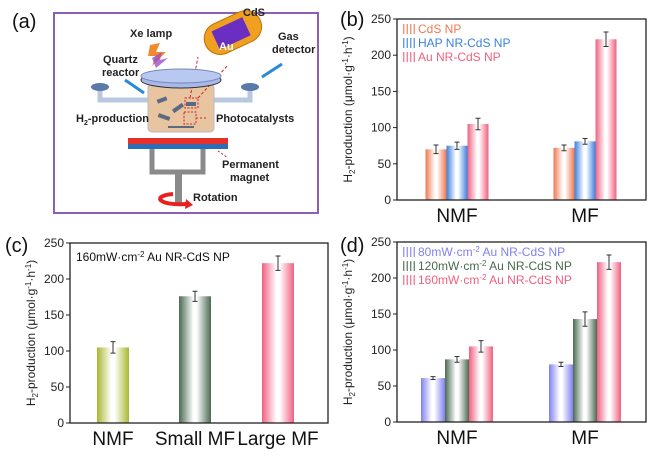  I want to click on permanent-magnet, so click(178, 141).